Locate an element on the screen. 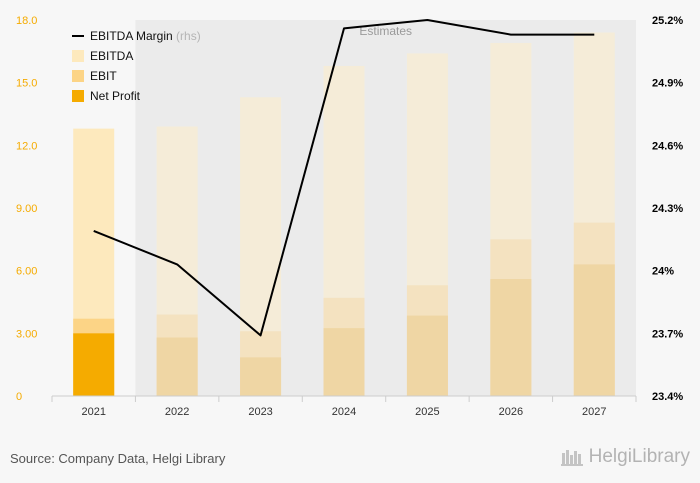 Image resolution: width=700 pixels, height=483 pixels. library-icon is located at coordinates (571, 458).